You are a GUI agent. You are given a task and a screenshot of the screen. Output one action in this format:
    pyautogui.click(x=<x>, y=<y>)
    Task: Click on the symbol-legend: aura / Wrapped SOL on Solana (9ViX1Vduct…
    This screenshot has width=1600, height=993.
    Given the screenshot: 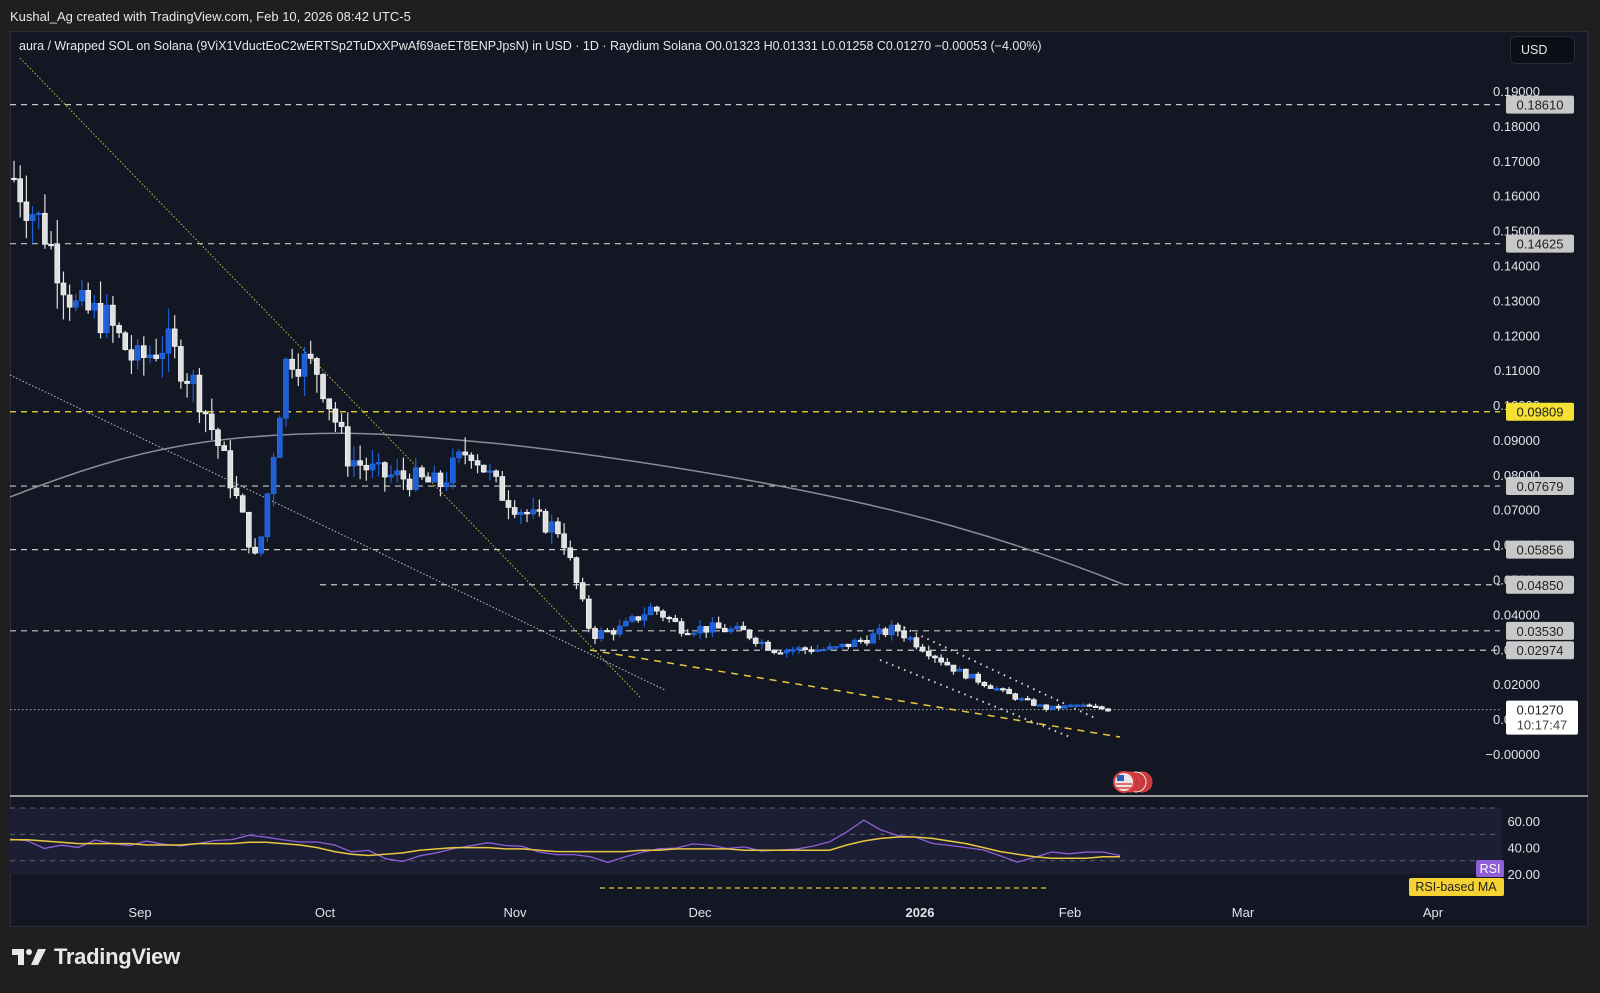 What is the action you would take?
    pyautogui.click(x=530, y=46)
    